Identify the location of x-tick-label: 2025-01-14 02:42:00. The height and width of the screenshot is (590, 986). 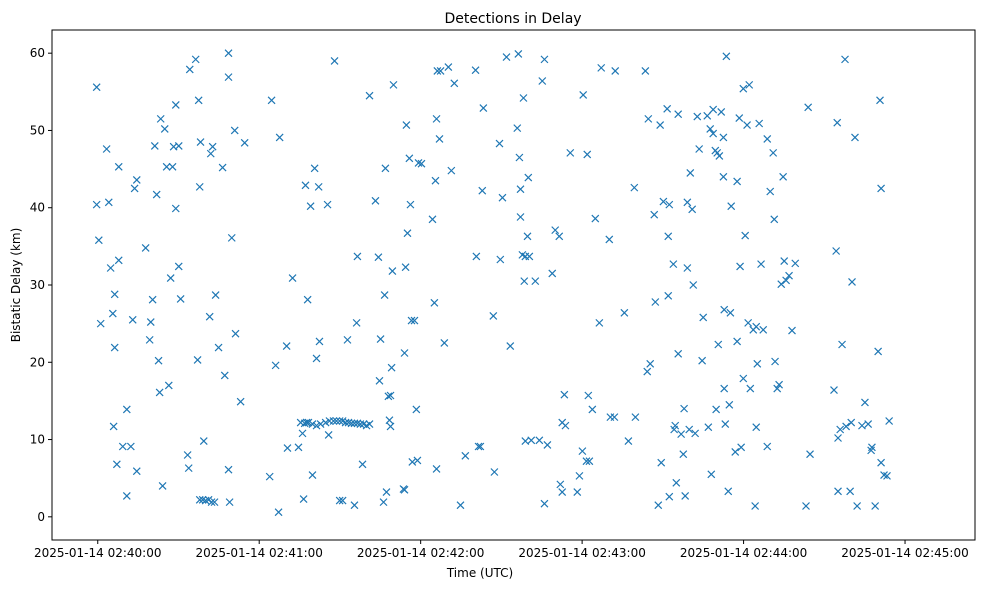
(420, 553).